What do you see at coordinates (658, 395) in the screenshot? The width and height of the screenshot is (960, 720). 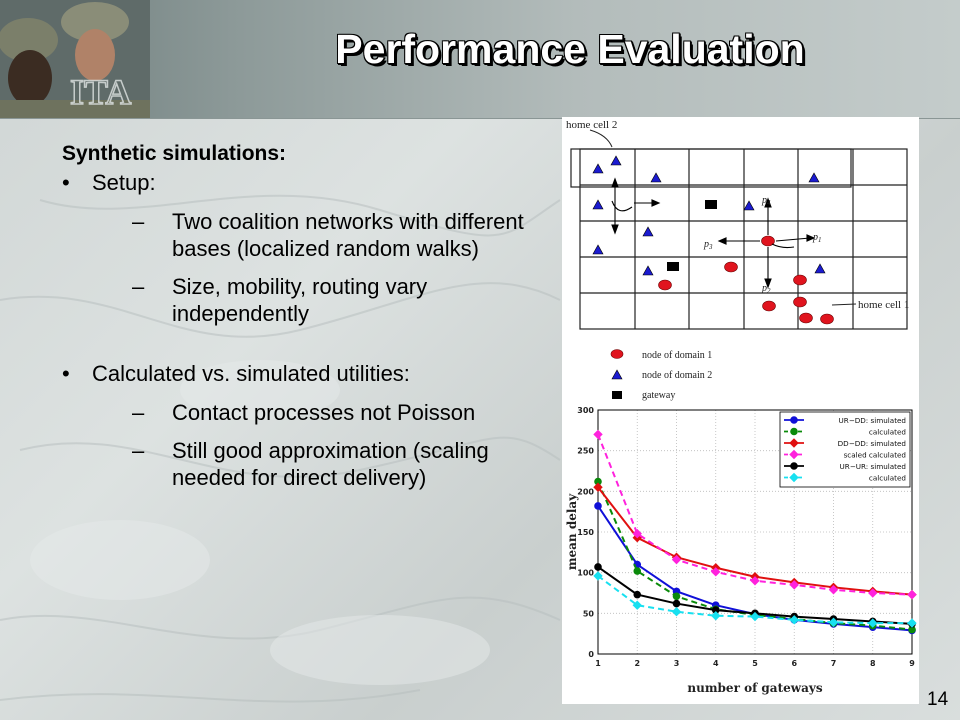 I see `legend-label: gateway` at bounding box center [658, 395].